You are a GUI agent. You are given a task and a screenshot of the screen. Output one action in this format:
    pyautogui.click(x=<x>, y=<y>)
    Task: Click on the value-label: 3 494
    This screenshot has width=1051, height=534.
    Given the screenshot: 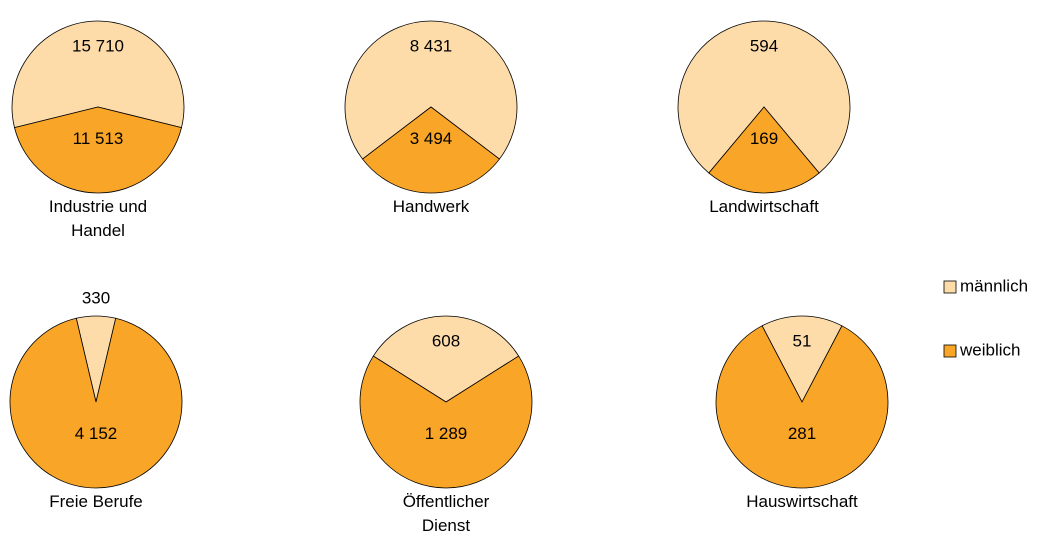 What is the action you would take?
    pyautogui.click(x=431, y=138)
    